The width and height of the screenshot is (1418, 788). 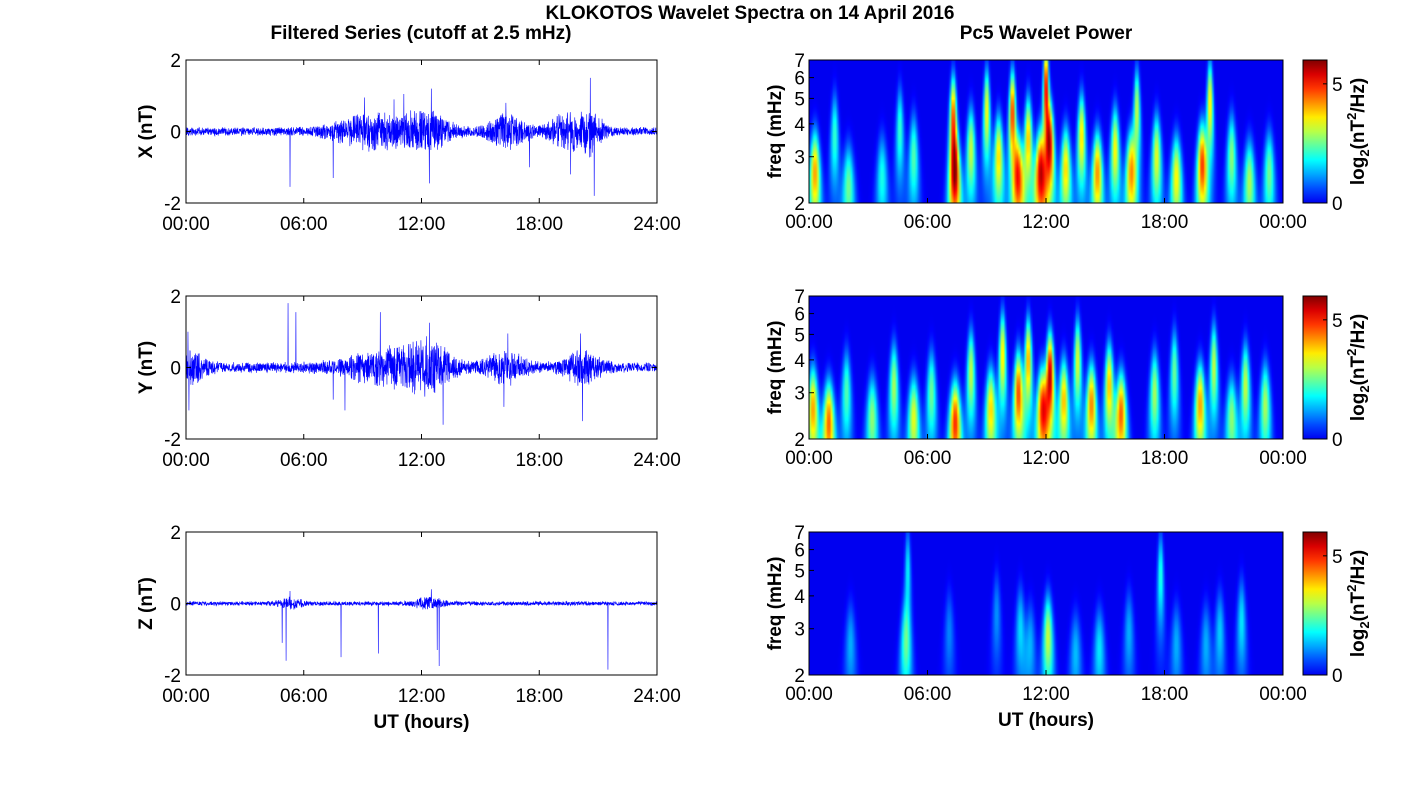 I want to click on series-line-x, so click(x=421, y=136).